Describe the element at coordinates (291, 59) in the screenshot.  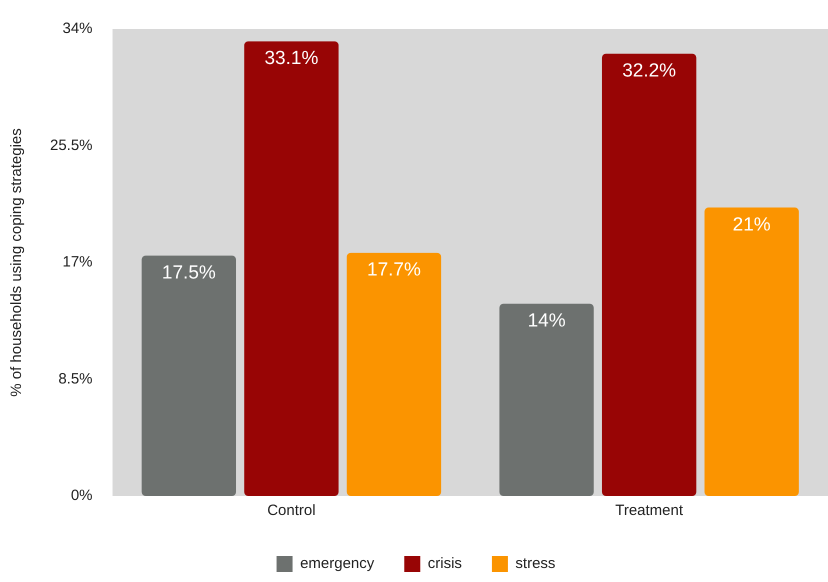
I see `data-label: 33.1%` at that location.